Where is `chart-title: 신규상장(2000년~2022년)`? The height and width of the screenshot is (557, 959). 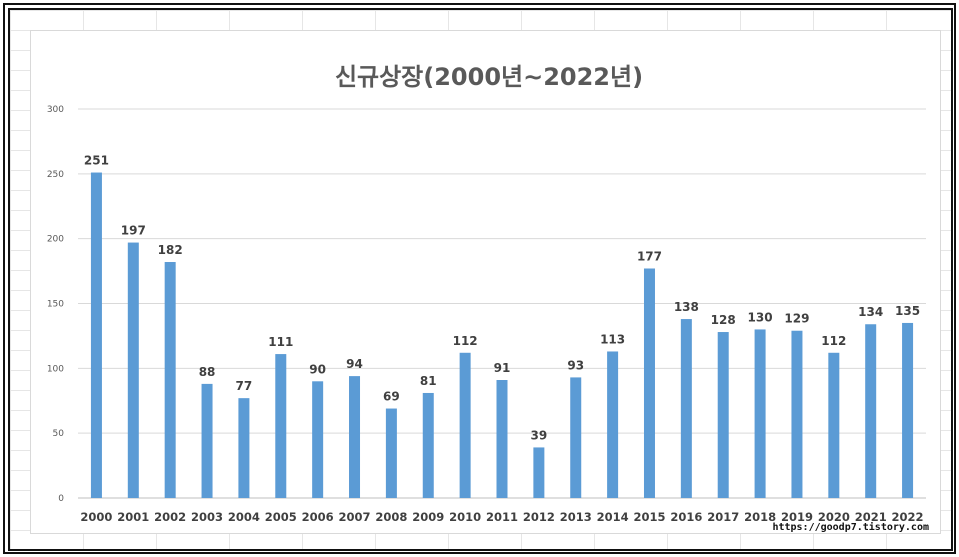 chart-title: 신규상장(2000년~2022년) is located at coordinates (489, 77).